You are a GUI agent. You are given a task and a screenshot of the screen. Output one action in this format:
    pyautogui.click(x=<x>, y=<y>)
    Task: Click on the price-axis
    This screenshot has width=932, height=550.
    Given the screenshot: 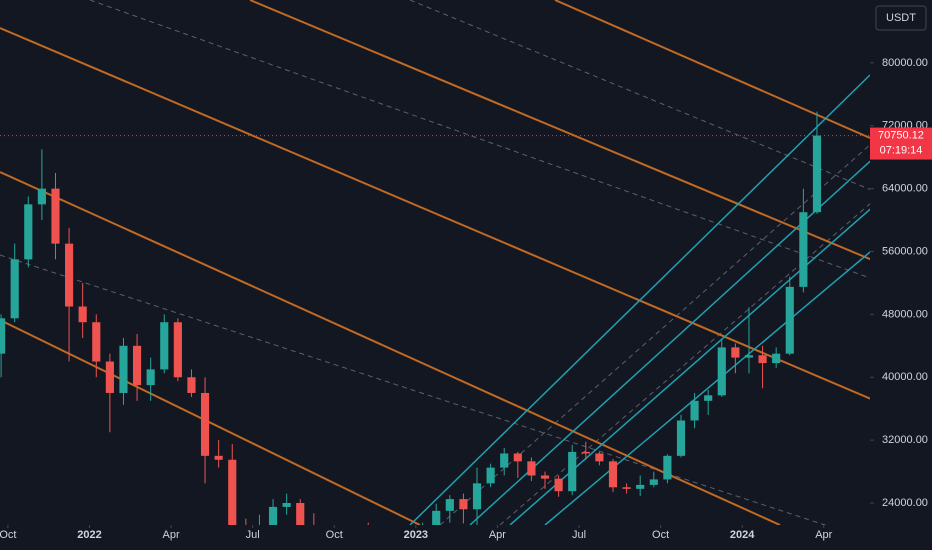 What is the action you would take?
    pyautogui.click(x=901, y=275)
    